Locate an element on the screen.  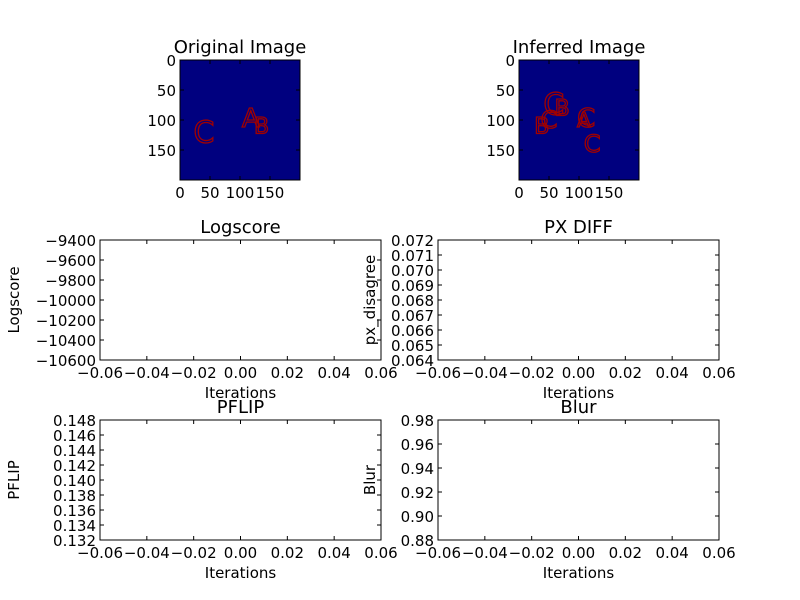
y-tick-label: 0.96 is located at coordinates (417, 445).